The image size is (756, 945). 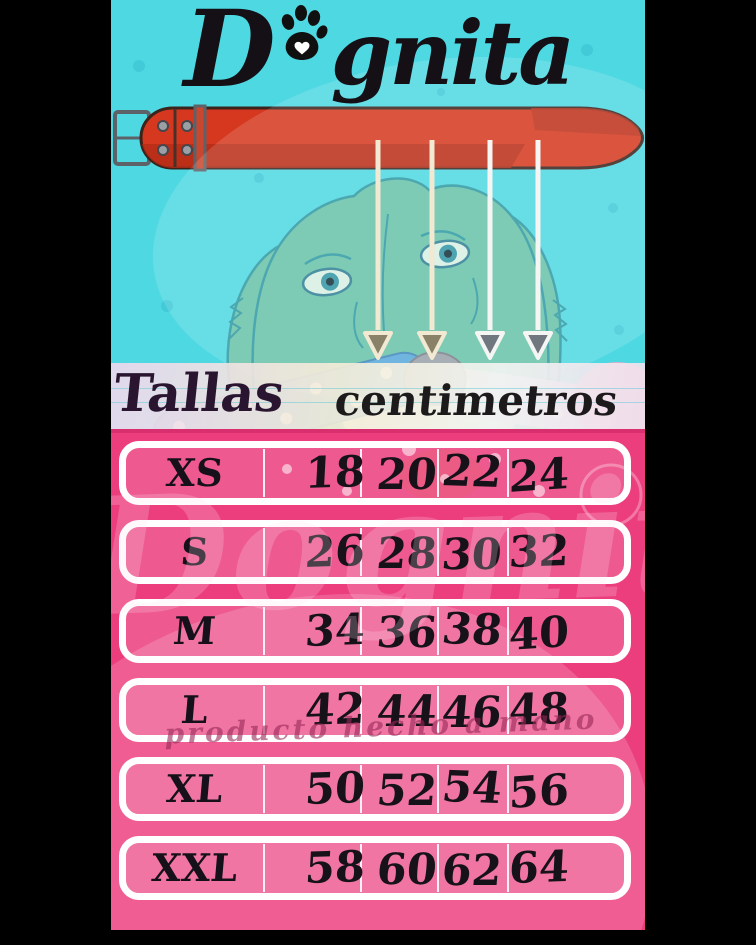 What do you see at coordinates (229, 55) in the screenshot?
I see `logo-letter-d: D` at bounding box center [229, 55].